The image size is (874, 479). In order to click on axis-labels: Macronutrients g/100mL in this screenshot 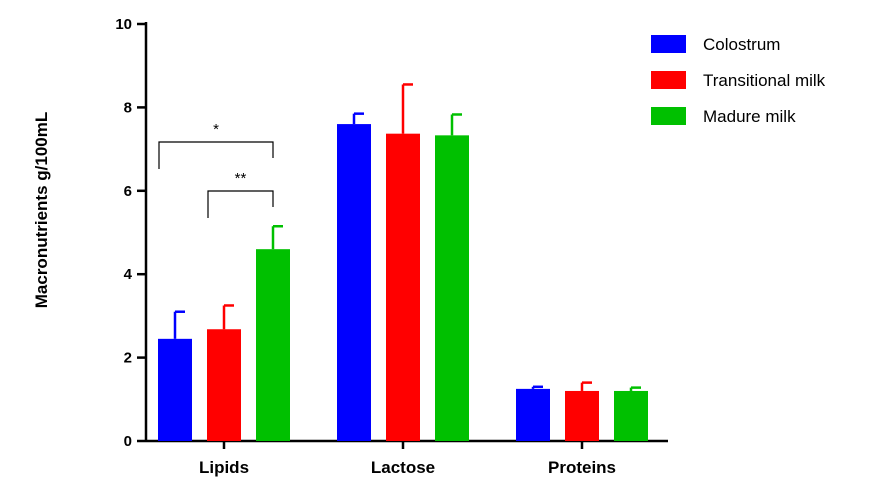, I will do `click(41, 210)`.